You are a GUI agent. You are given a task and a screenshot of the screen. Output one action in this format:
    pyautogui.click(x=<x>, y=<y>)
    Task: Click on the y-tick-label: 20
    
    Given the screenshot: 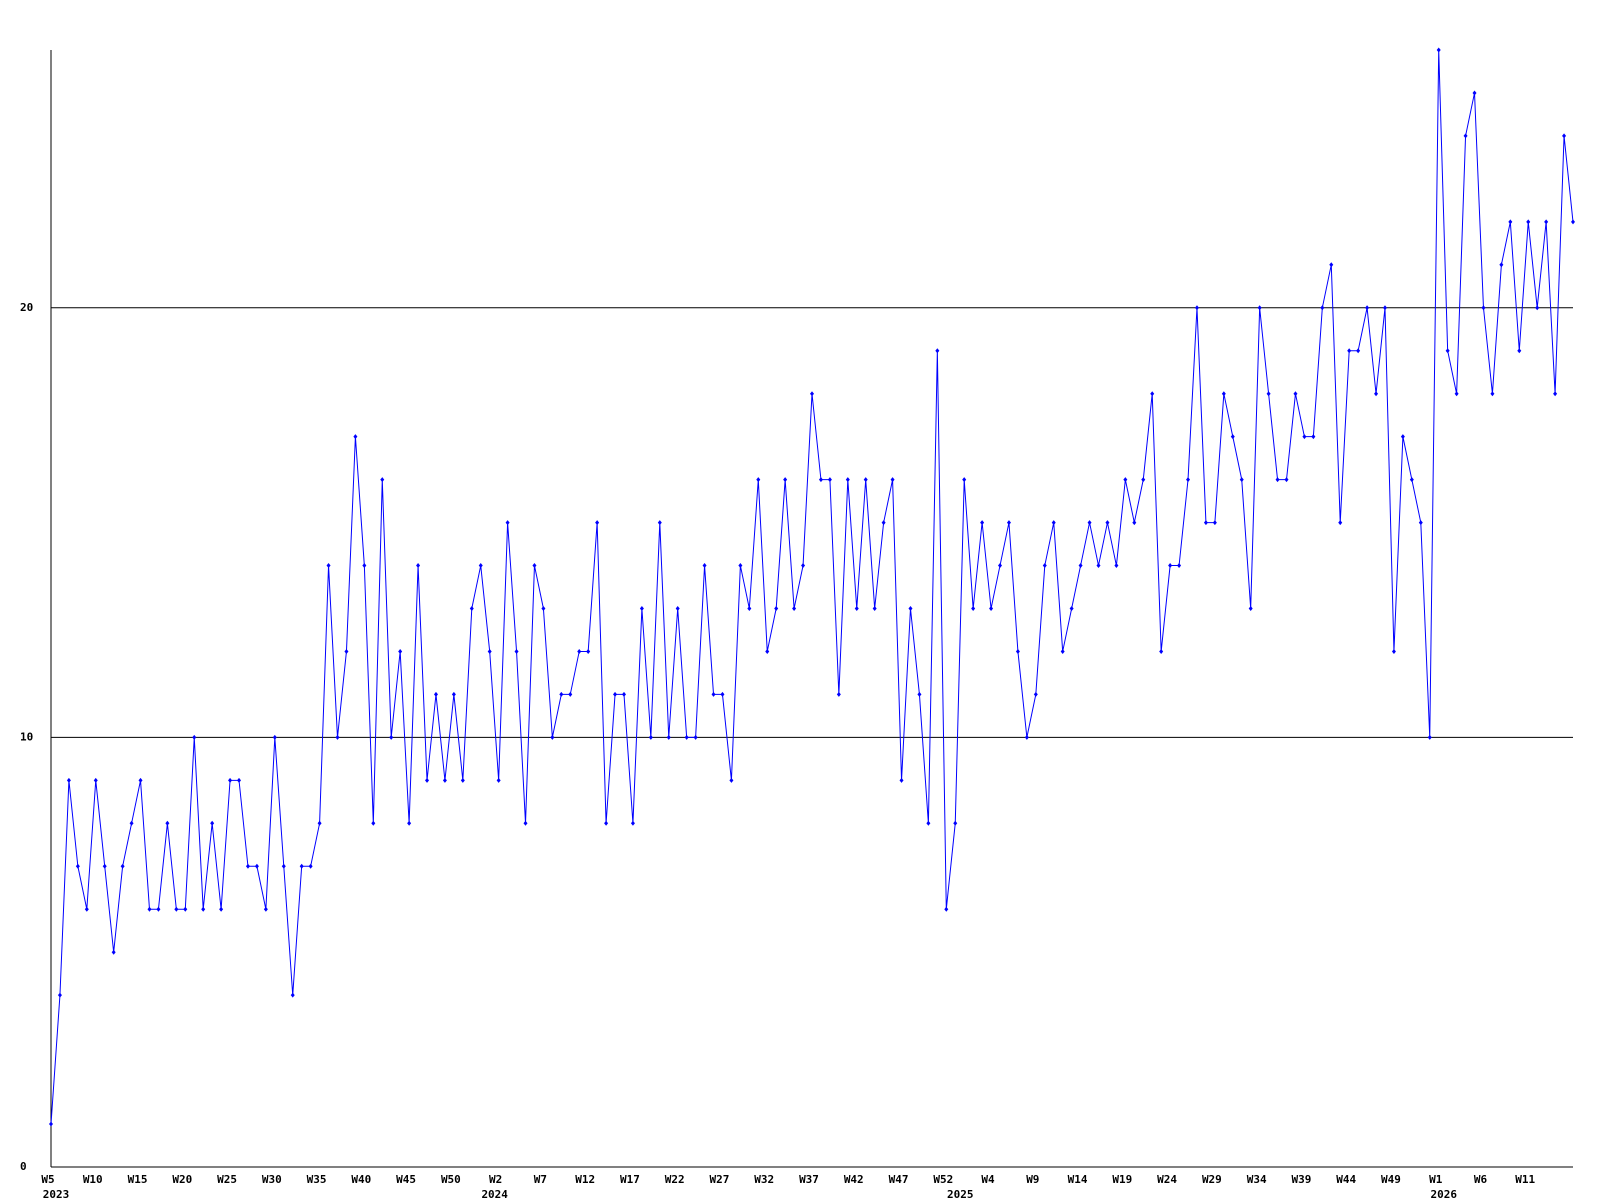 What is the action you would take?
    pyautogui.click(x=26, y=307)
    